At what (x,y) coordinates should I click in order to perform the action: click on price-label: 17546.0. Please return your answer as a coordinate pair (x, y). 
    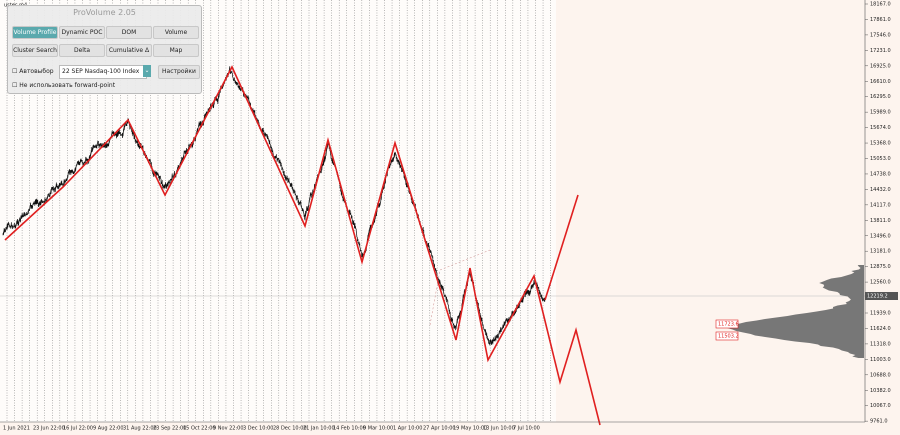
    Looking at the image, I should click on (880, 35).